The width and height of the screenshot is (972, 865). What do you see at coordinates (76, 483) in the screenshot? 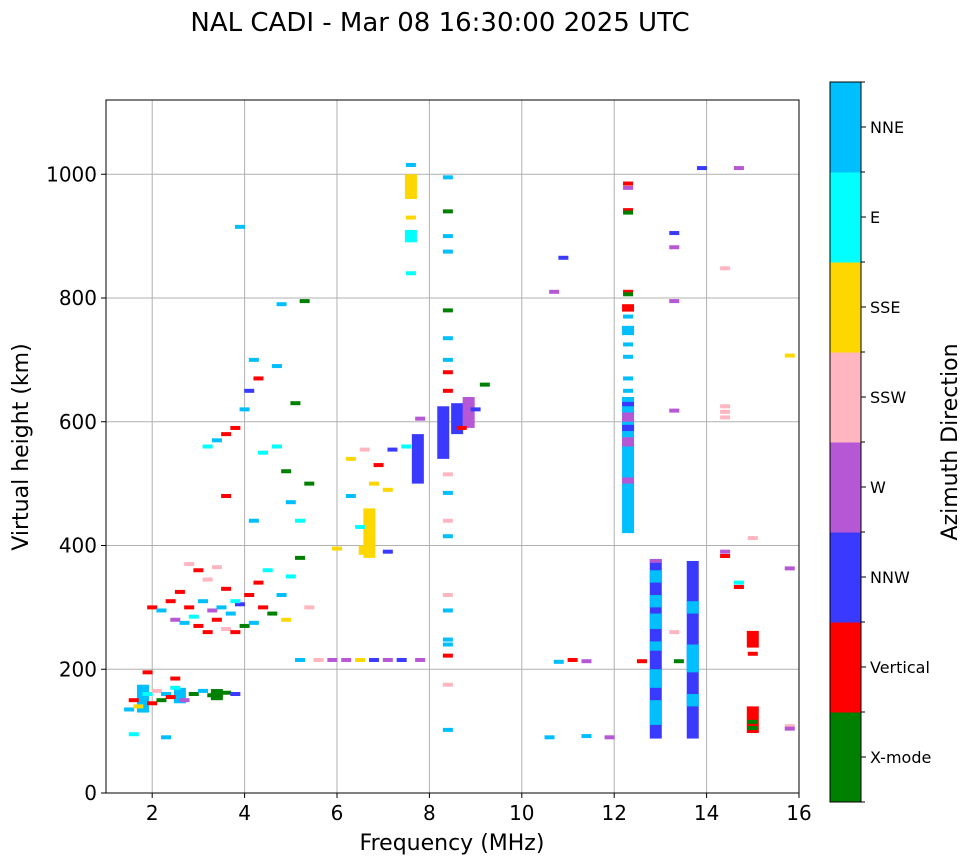
I see `y-axis-ticks: 0 200 400 600 800 1000` at bounding box center [76, 483].